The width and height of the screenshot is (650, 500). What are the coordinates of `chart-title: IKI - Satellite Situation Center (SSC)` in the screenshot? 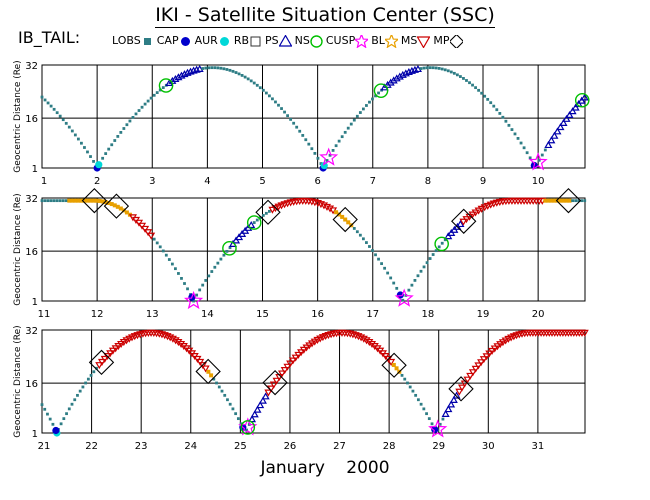 It's located at (325, 16).